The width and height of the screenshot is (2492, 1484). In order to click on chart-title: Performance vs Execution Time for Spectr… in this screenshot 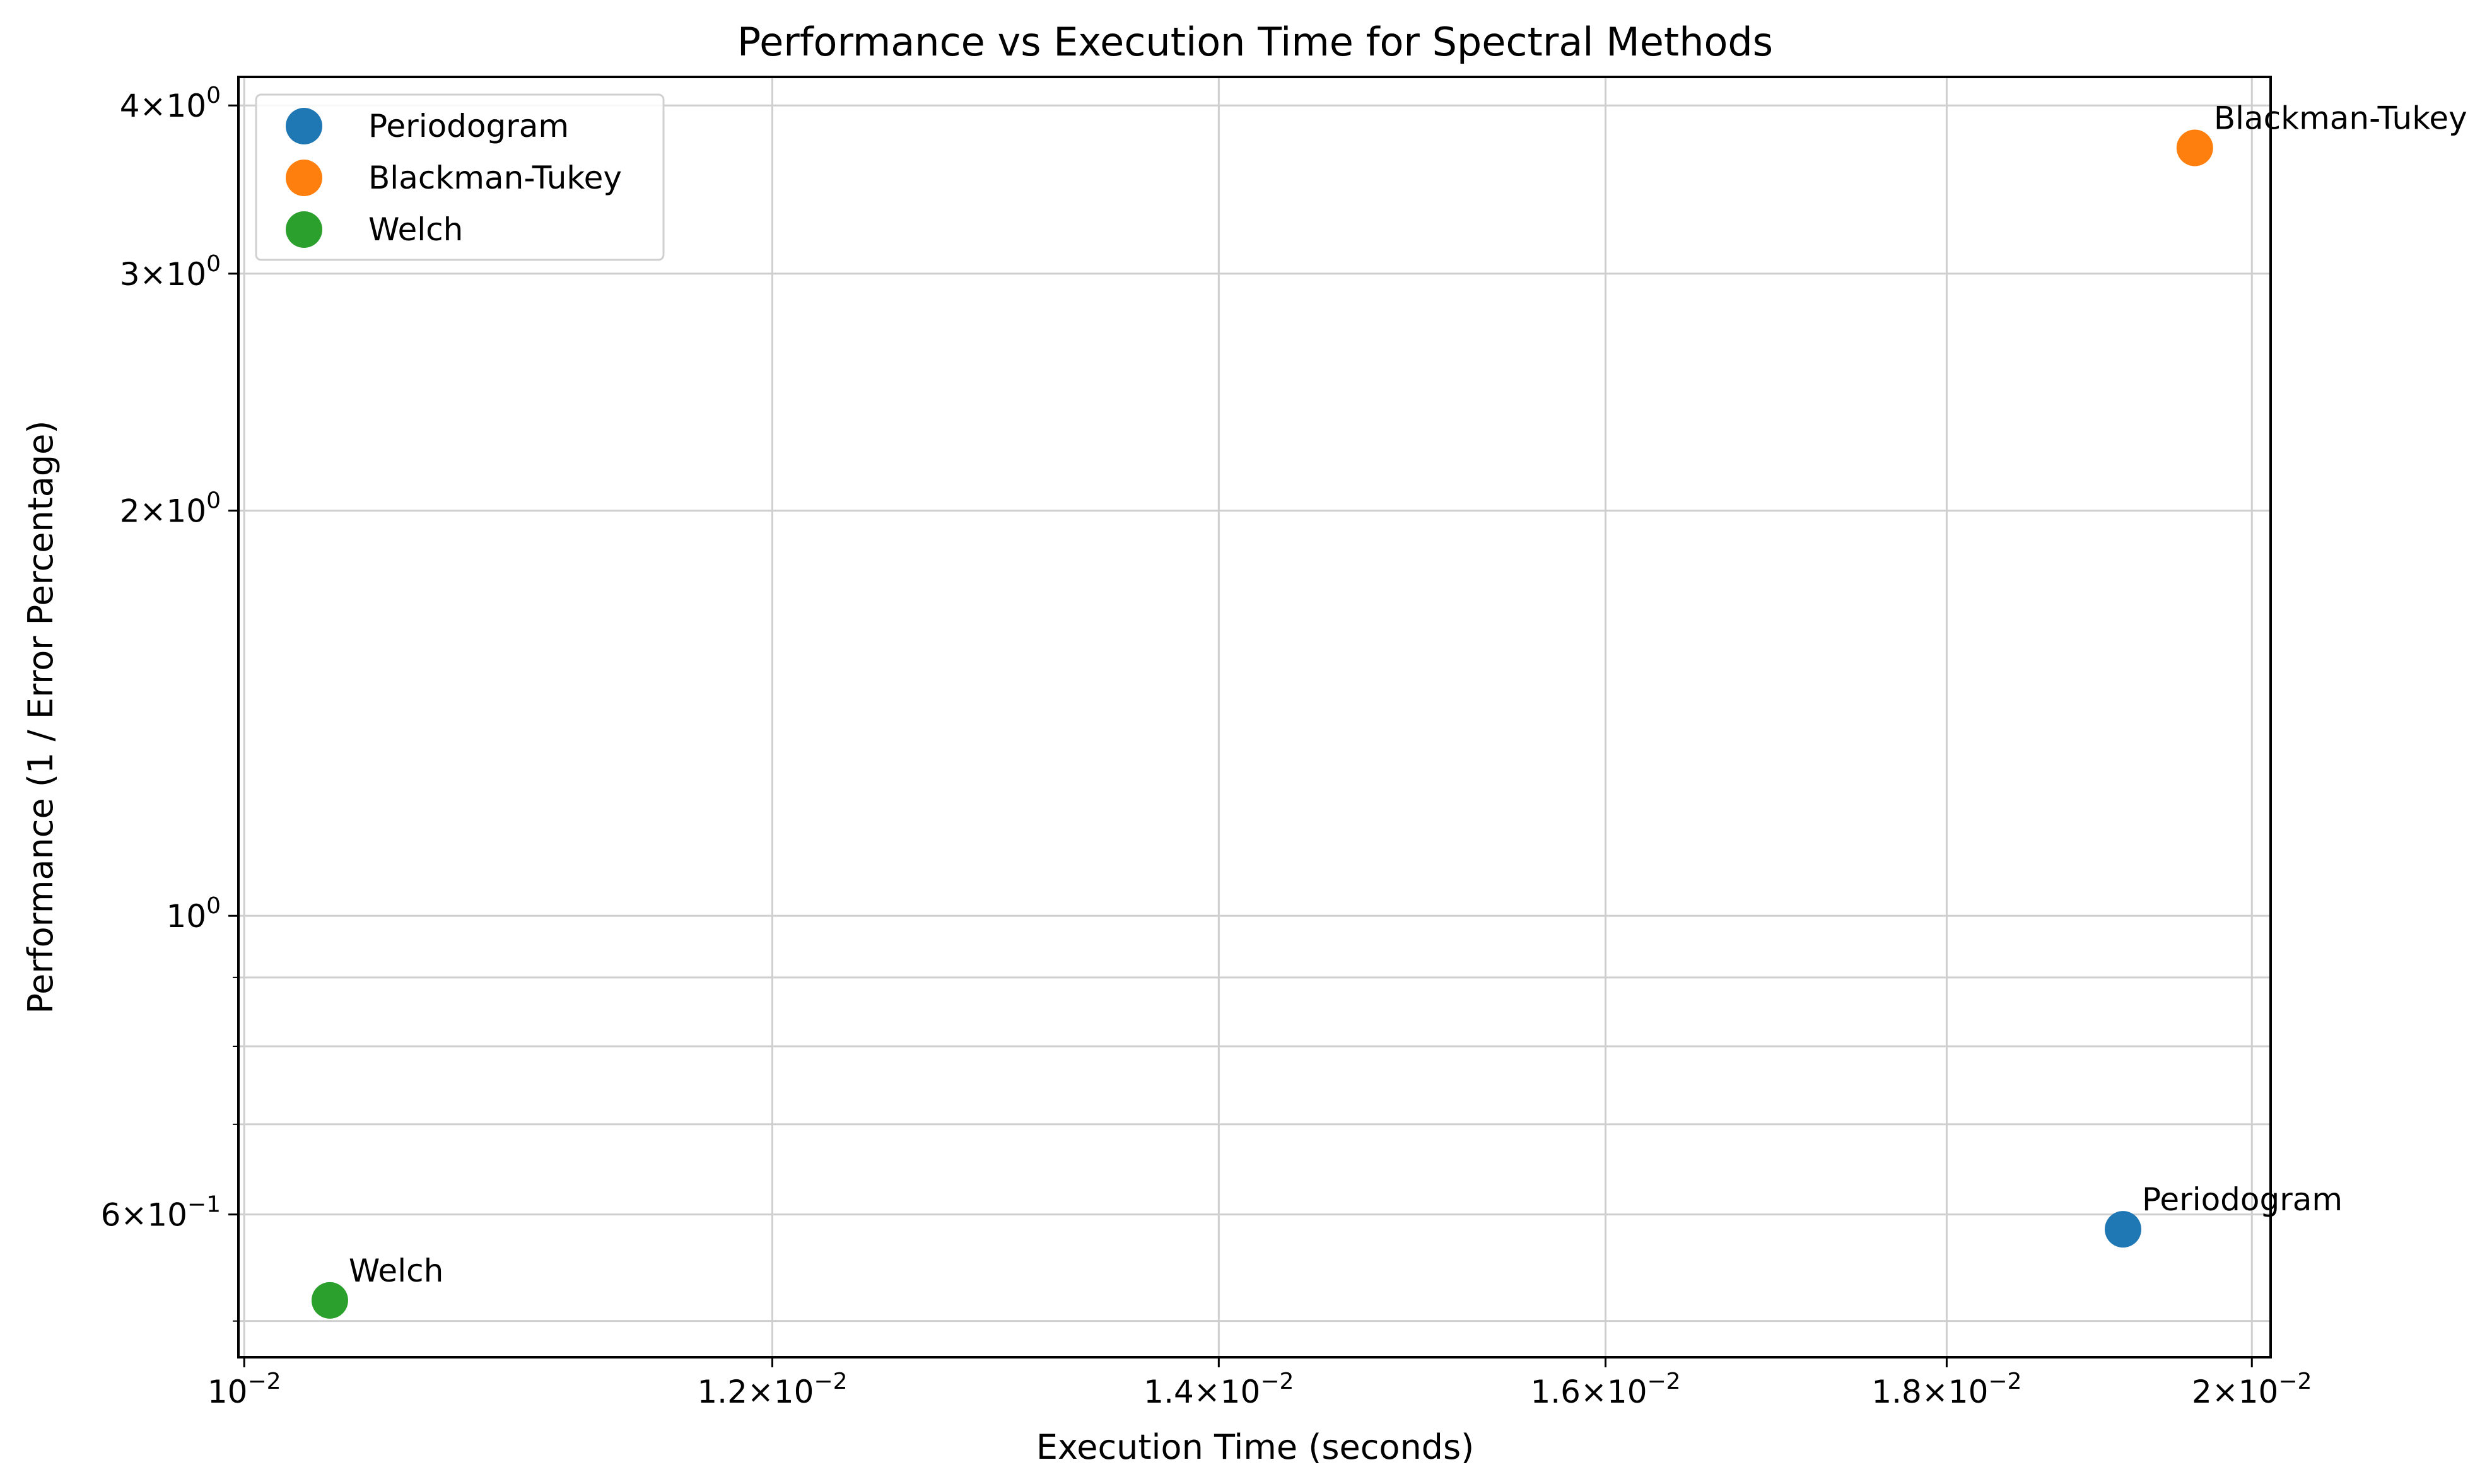, I will do `click(1255, 42)`.